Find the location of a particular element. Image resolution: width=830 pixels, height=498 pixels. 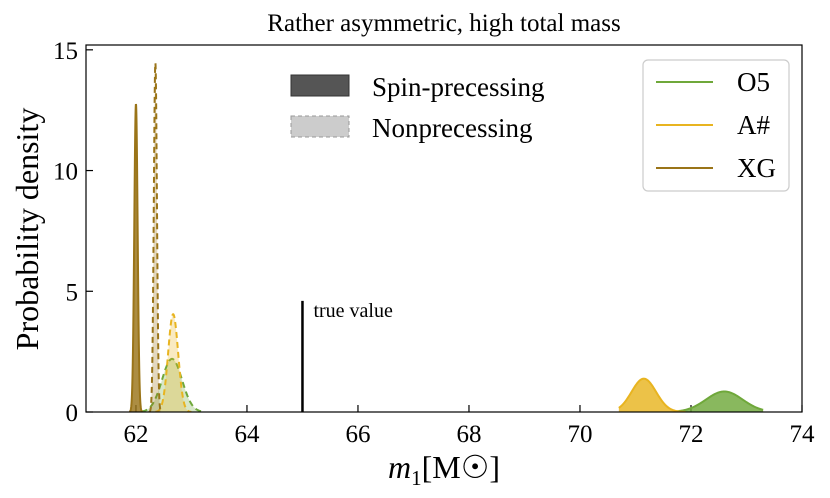

density-line-o5-spin-precessing is located at coordinates (719, 401).